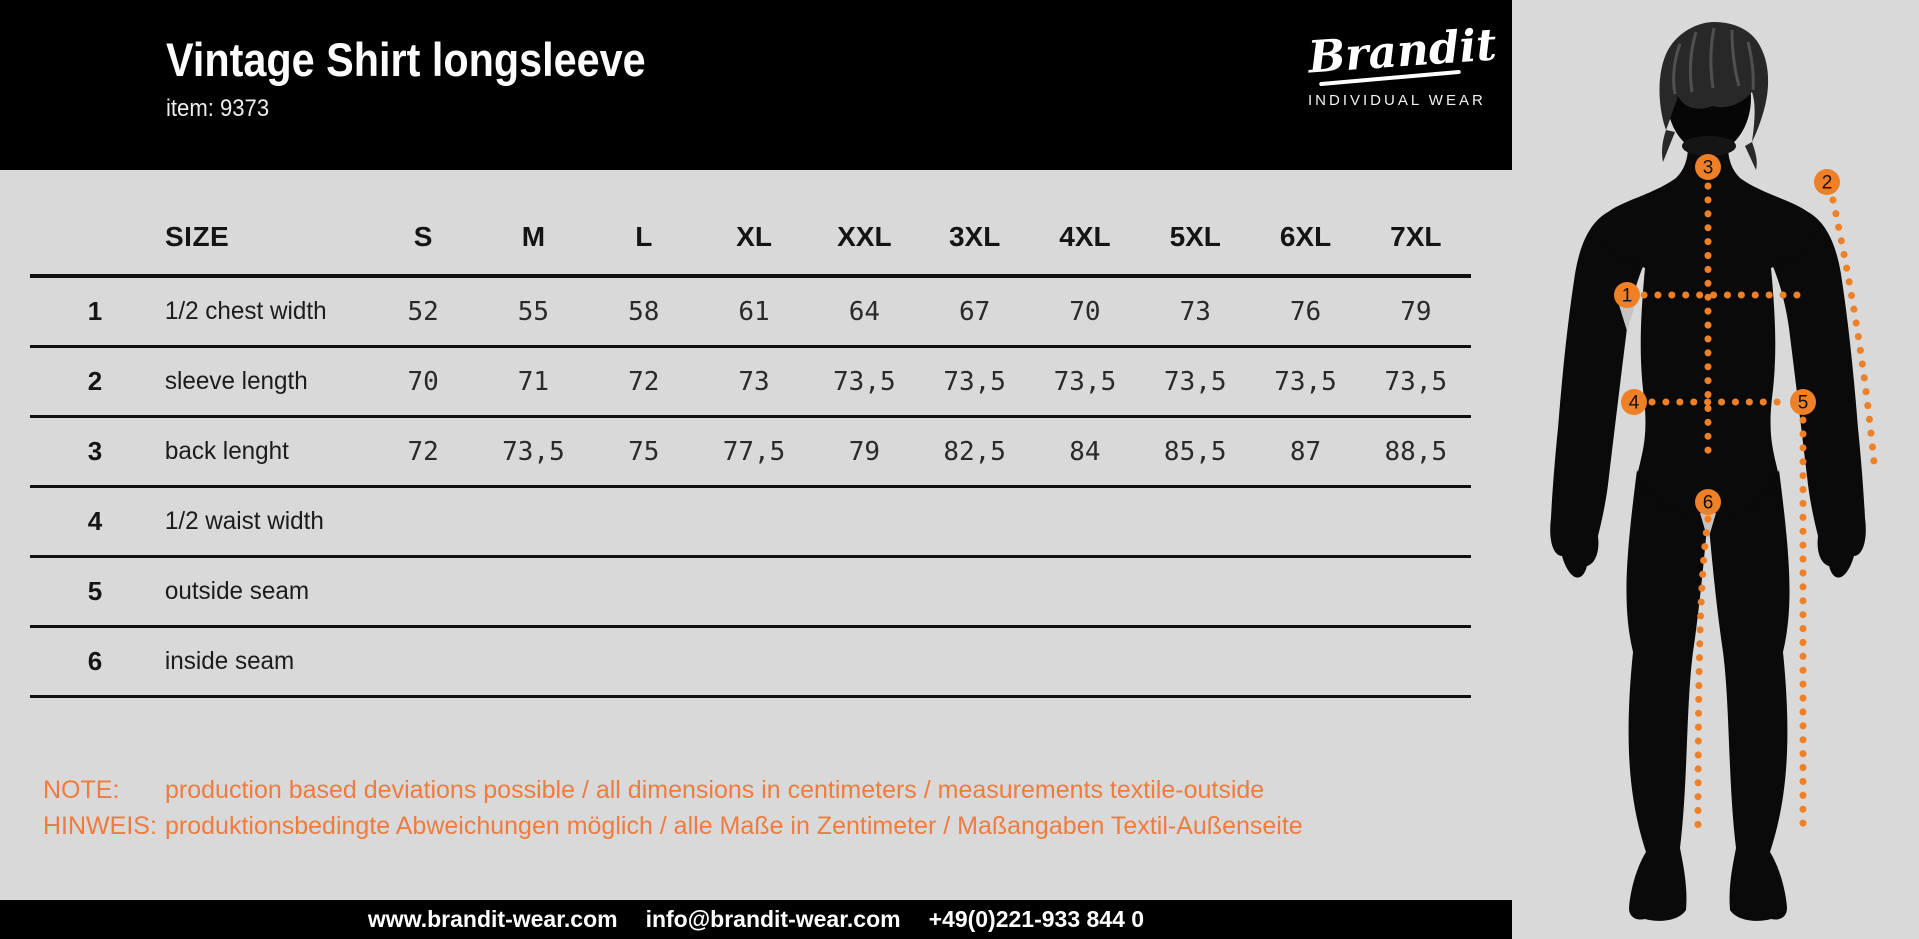  What do you see at coordinates (1397, 100) in the screenshot?
I see `brand-tagline: INDIVIDUAL WEAR` at bounding box center [1397, 100].